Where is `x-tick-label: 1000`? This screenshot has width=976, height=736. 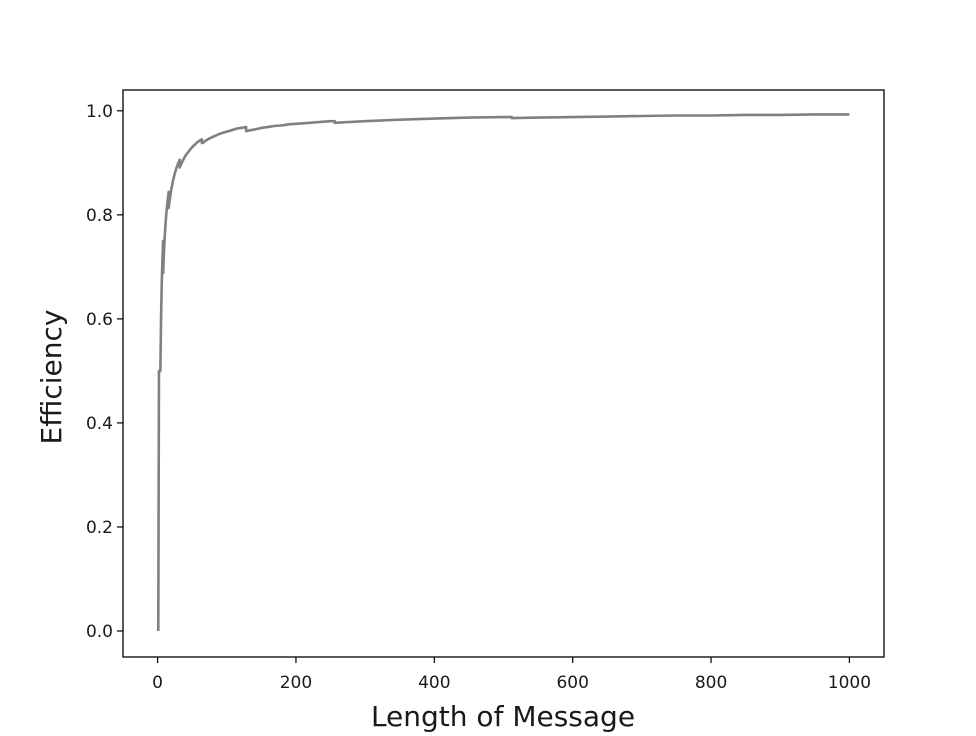 x-tick-label: 1000 is located at coordinates (849, 683).